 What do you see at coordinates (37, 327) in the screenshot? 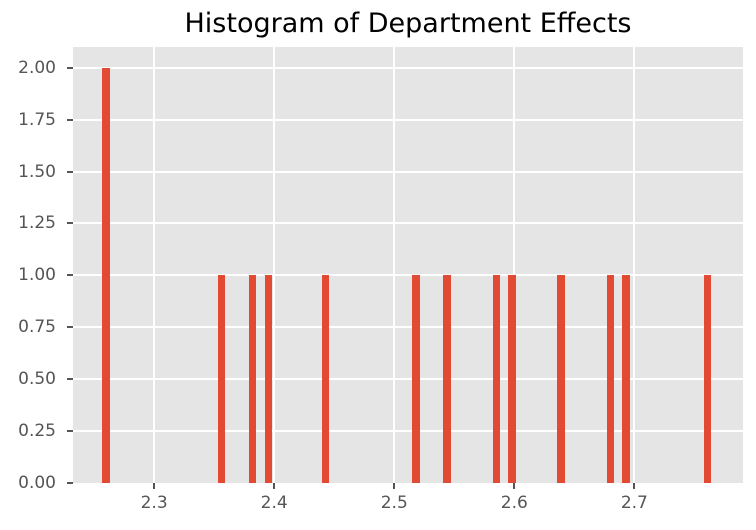
I see `y-tick-label: 0.75` at bounding box center [37, 327].